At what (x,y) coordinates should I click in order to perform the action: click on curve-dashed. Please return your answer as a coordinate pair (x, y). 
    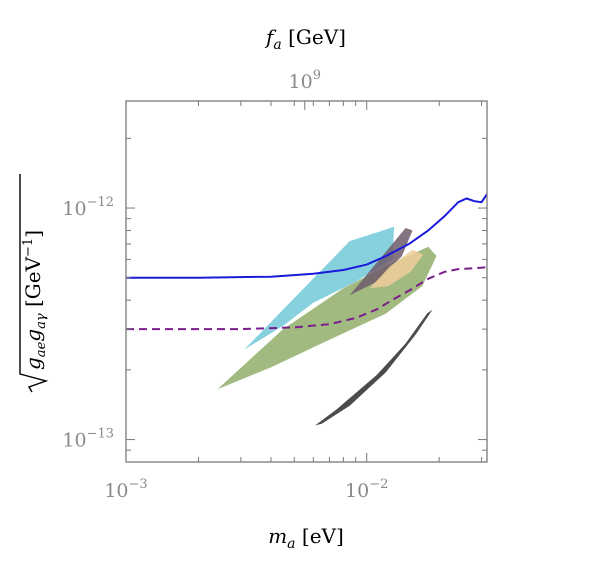
    Looking at the image, I should click on (306, 298).